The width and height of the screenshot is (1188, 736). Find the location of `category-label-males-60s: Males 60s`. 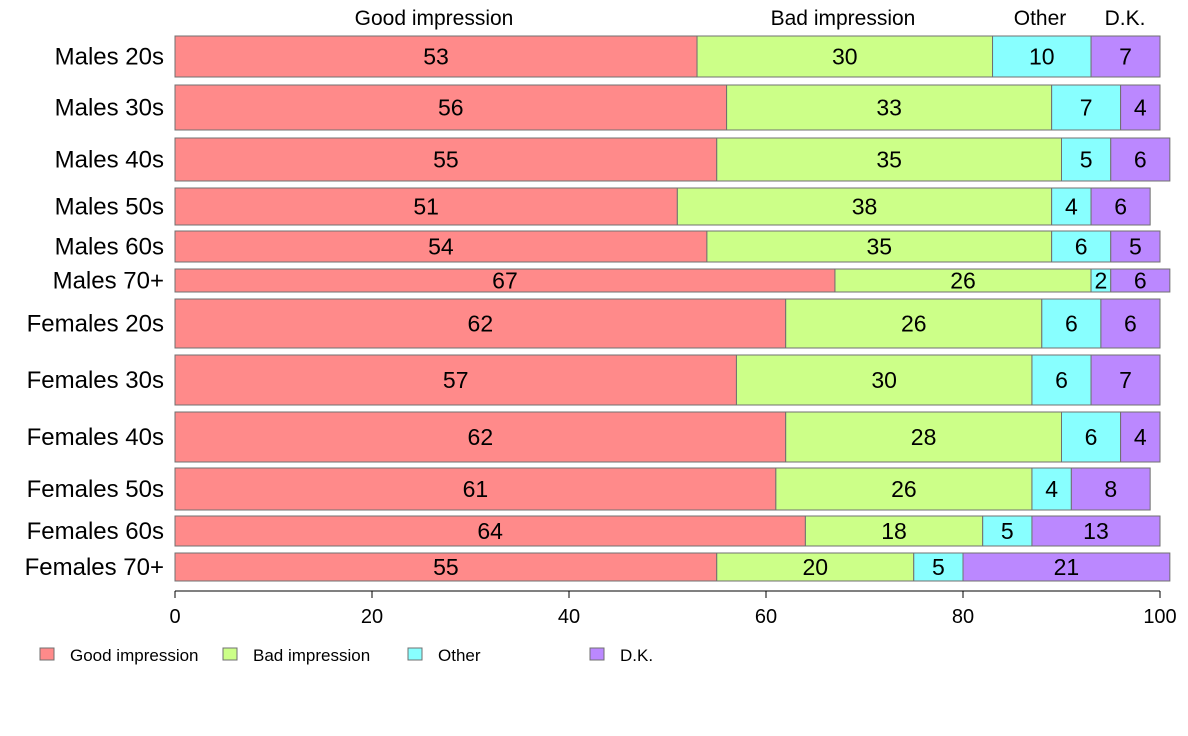

category-label-males-60s: Males 60s is located at coordinates (109, 247).